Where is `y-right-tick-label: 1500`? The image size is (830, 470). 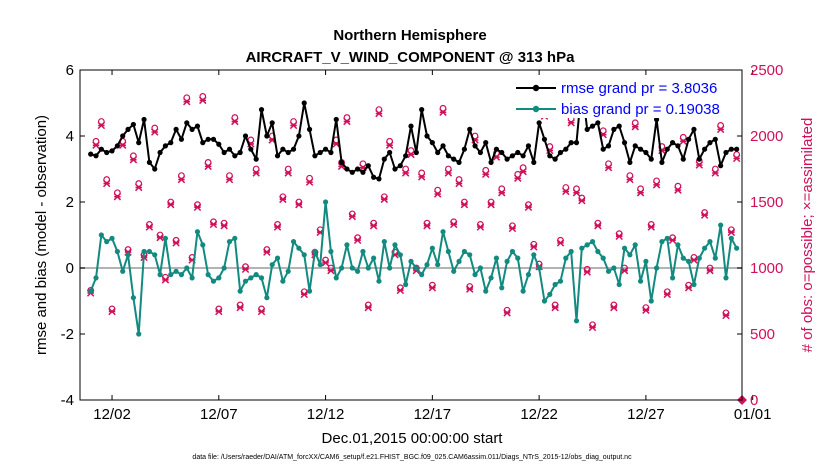 y-right-tick-label: 1500 is located at coordinates (766, 202).